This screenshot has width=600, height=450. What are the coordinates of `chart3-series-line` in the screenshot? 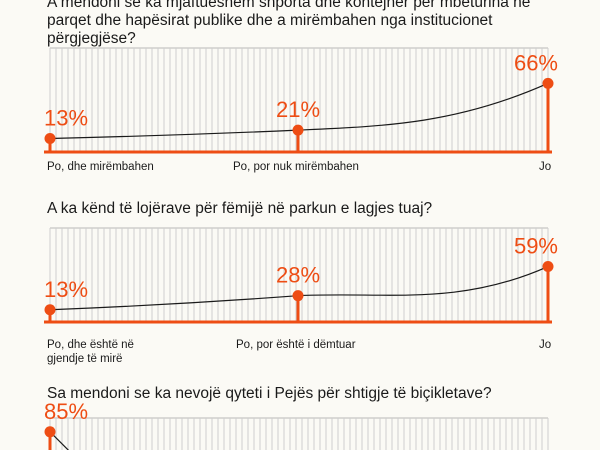 It's located at (59, 440).